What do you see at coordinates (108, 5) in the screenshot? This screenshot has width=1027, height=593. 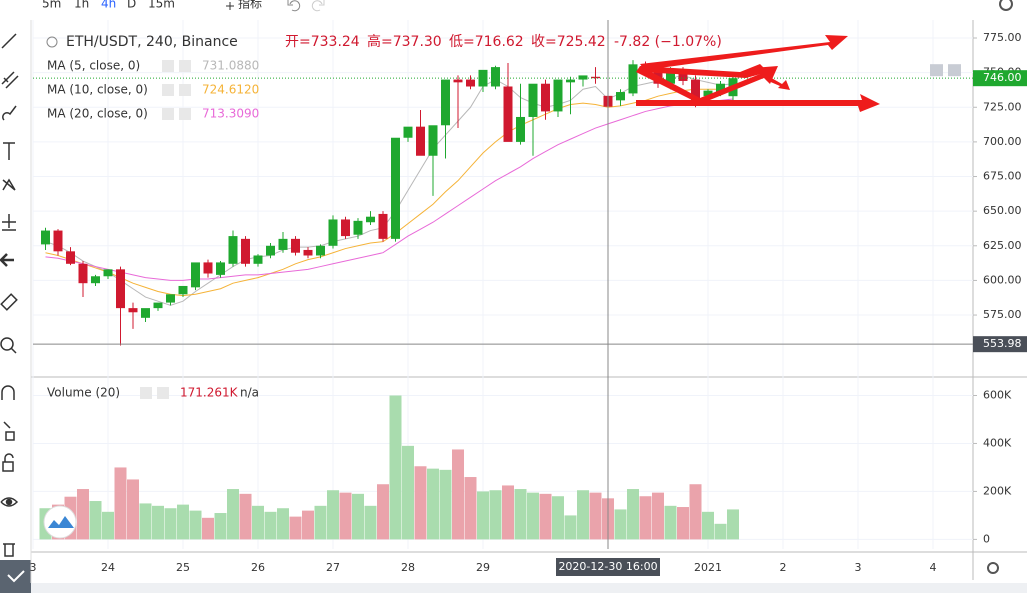 I see `interval: 4h` at bounding box center [108, 5].